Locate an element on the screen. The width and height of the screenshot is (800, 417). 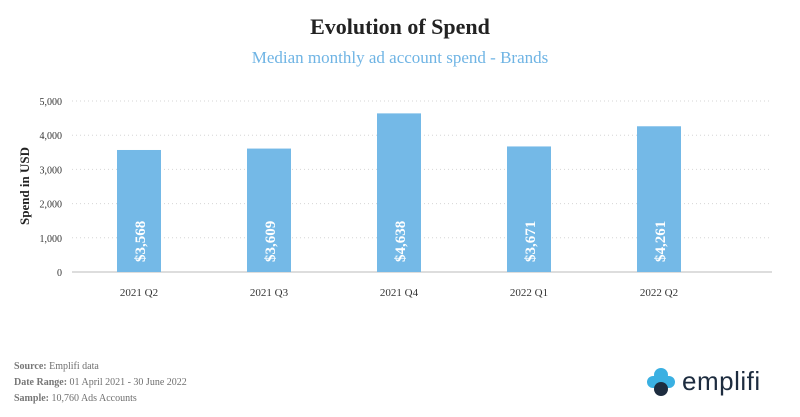
date-range-value: 01 April 2021 - 30 June 2022 is located at coordinates (128, 382).